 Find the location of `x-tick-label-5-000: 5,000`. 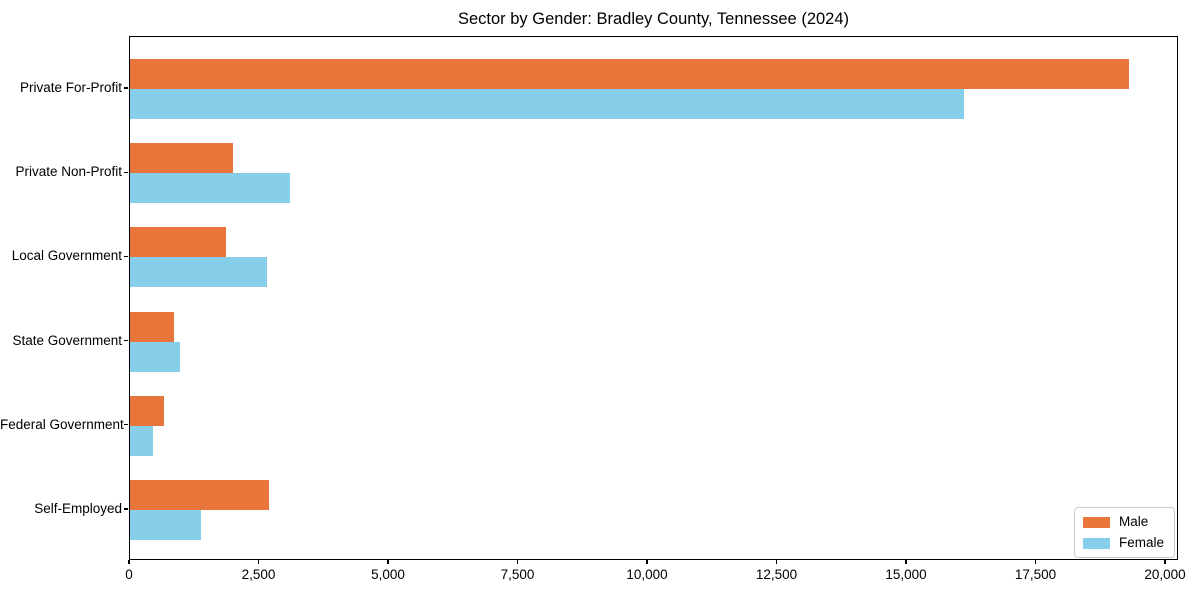

x-tick-label-5-000: 5,000 is located at coordinates (388, 574).